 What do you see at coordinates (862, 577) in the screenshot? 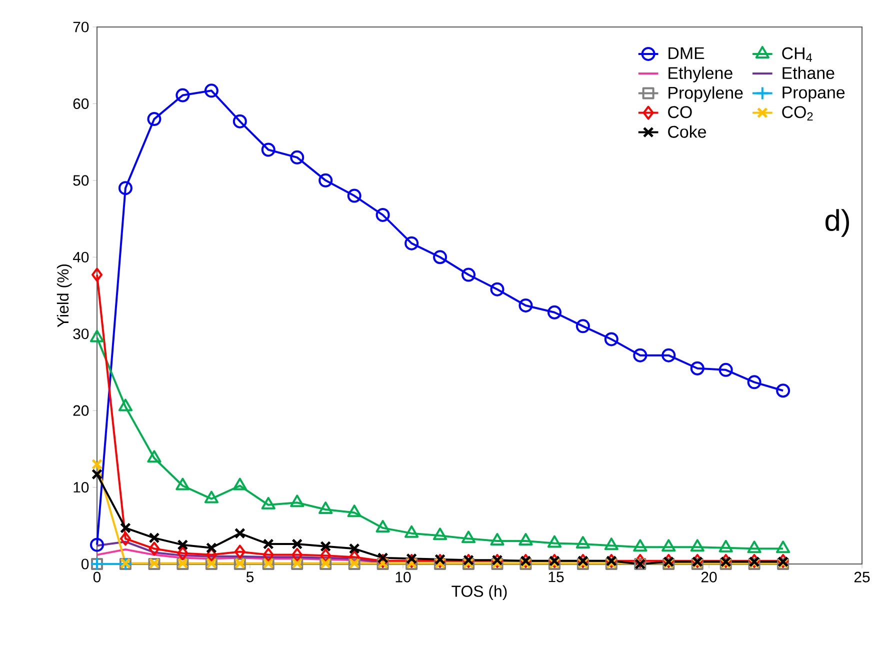
I see `x-tick-label: 25` at bounding box center [862, 577].